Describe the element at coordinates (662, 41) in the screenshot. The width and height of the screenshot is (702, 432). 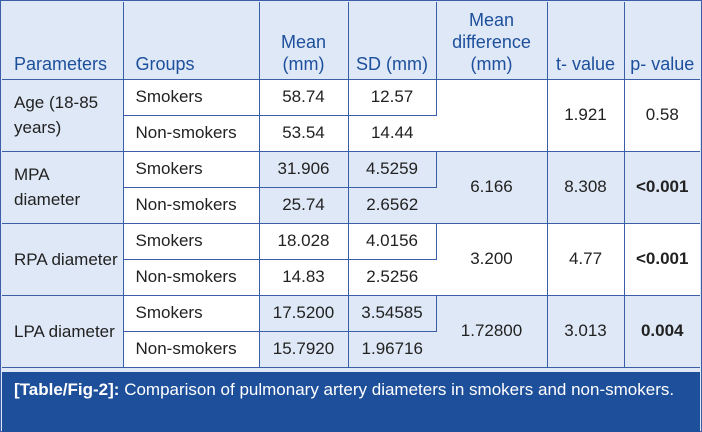
I see `header-p-value: p- value` at that location.